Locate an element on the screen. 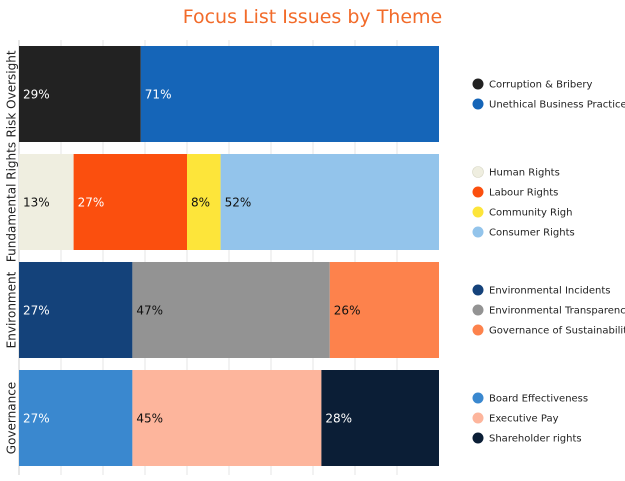 The image size is (625, 481). legend-label: Corruption & Bribery is located at coordinates (541, 85).